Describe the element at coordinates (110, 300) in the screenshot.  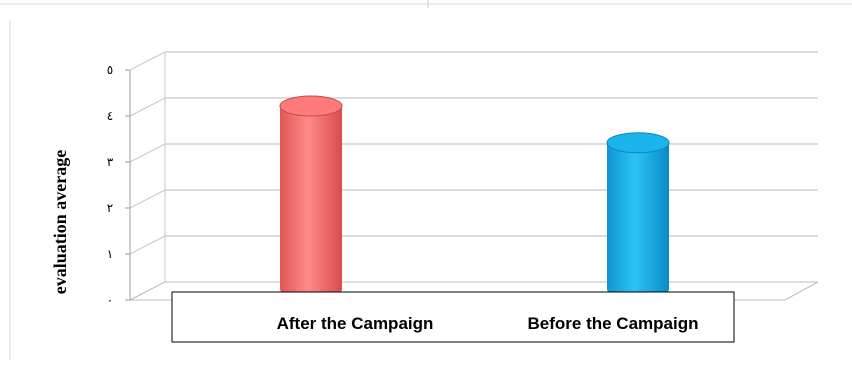
I see `y-tick-label: ٠` at that location.